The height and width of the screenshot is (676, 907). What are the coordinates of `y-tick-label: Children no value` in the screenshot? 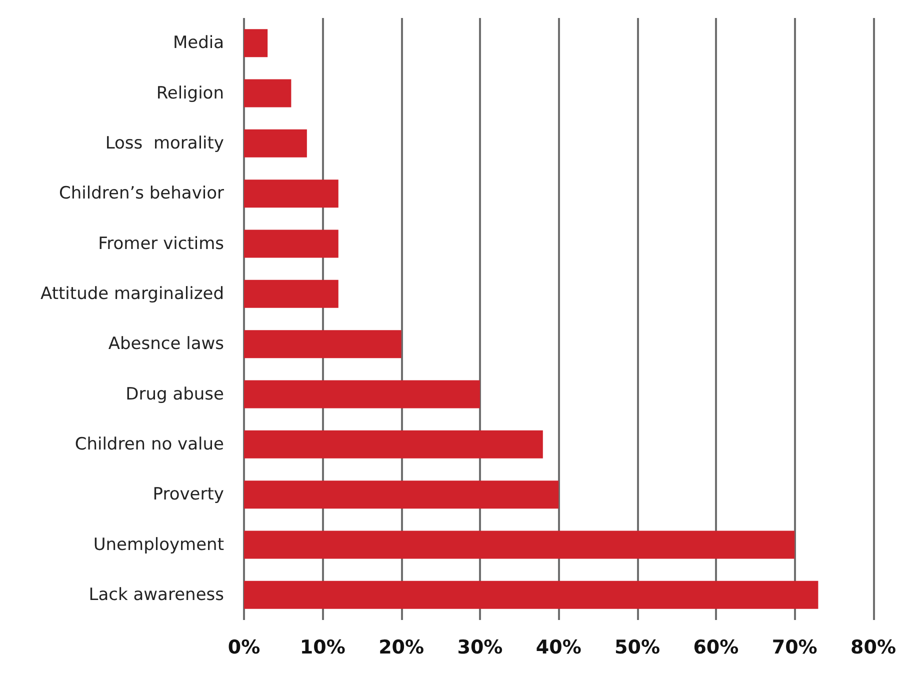 It's located at (149, 444).